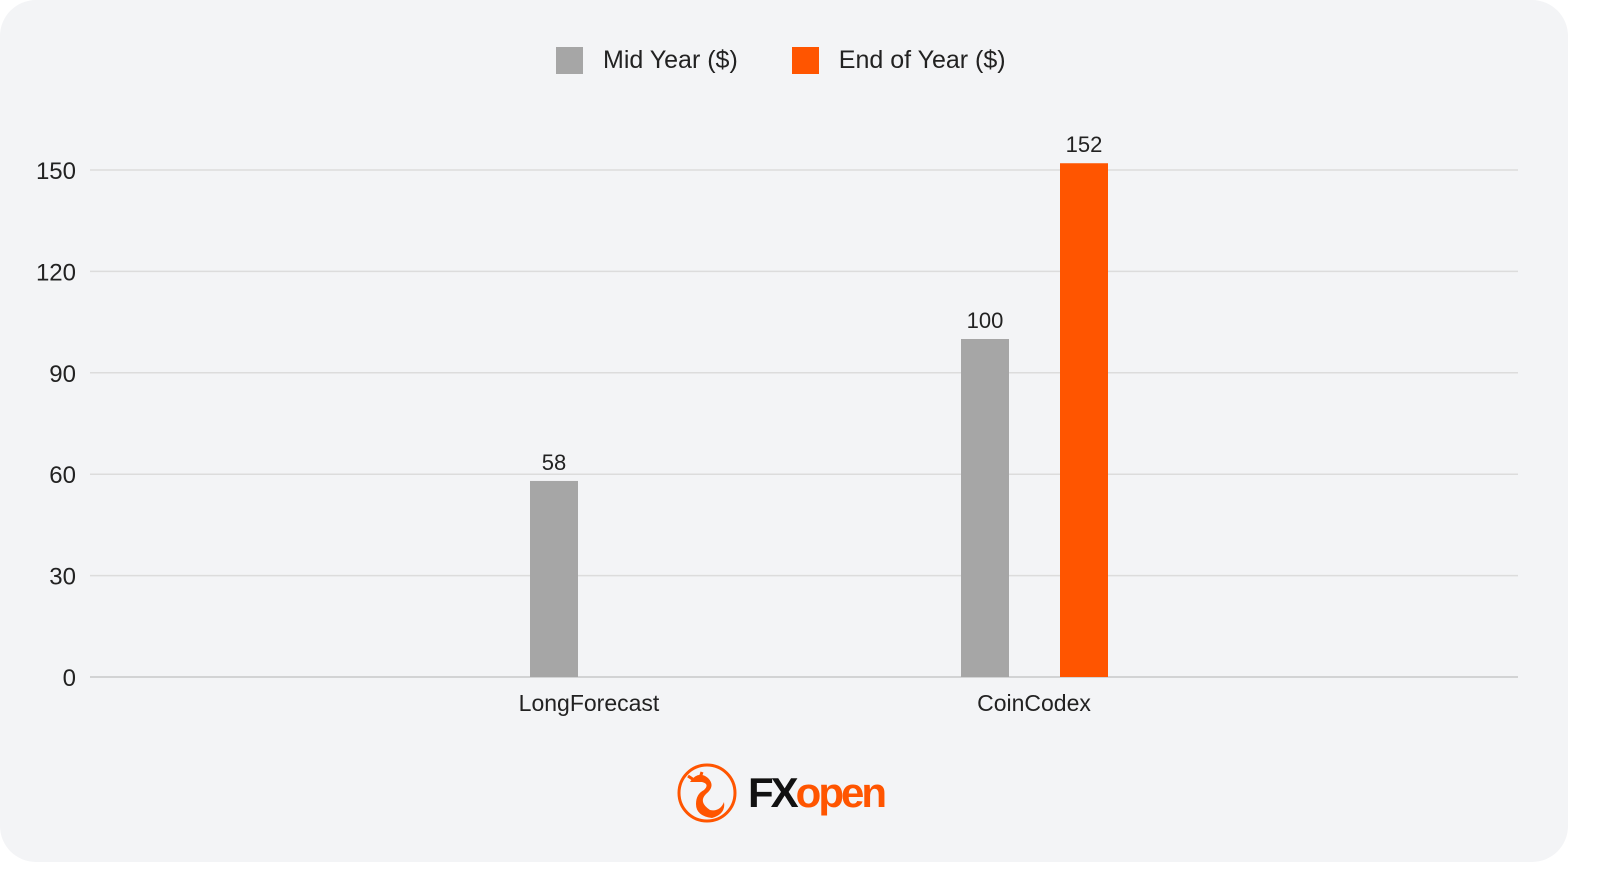  I want to click on legend-label-mid-year: Mid Year ($), so click(670, 60).